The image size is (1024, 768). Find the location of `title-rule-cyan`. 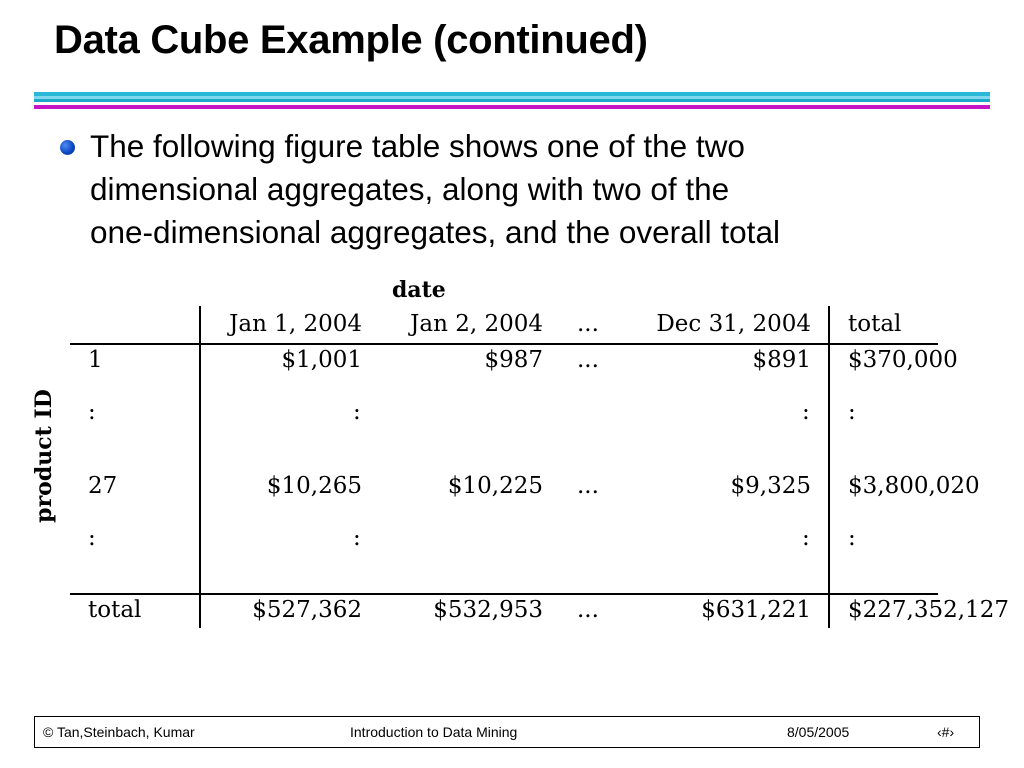

title-rule-cyan is located at coordinates (512, 94).